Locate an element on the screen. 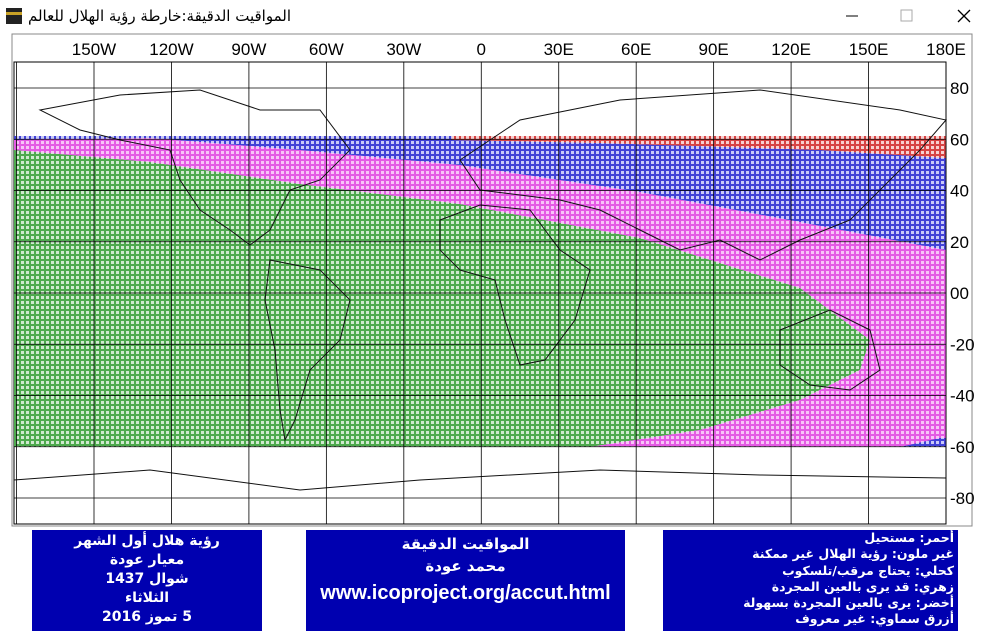 This screenshot has height=634, width=984. box-line: أزرق سماوي: غير معروف is located at coordinates (874, 619).